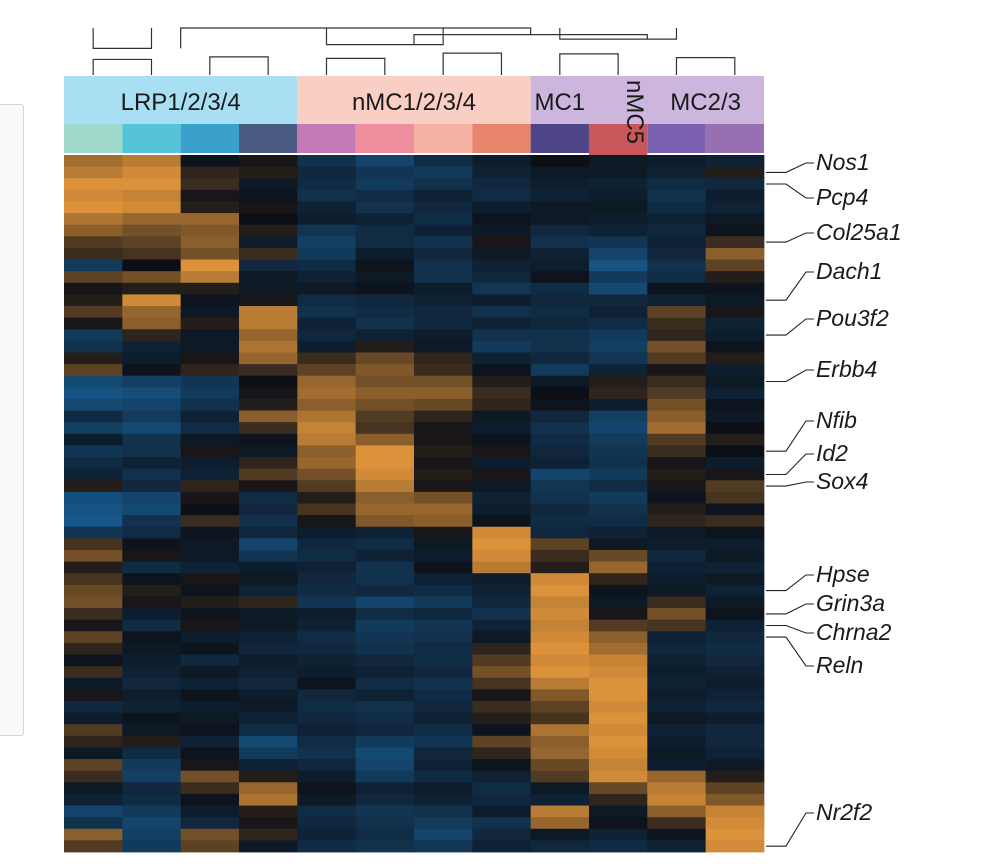 The height and width of the screenshot is (864, 982). Describe the element at coordinates (327, 730) in the screenshot. I see `cell-r49-c4` at that location.